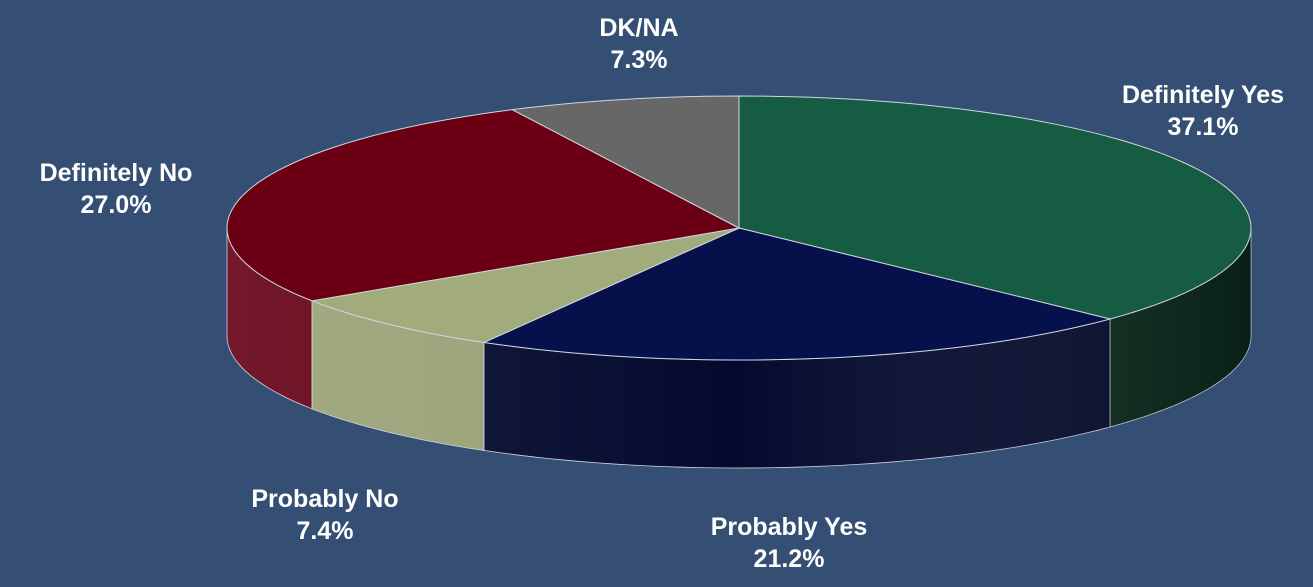  Describe the element at coordinates (789, 559) in the screenshot. I see `slice-value: 21.2%` at that location.